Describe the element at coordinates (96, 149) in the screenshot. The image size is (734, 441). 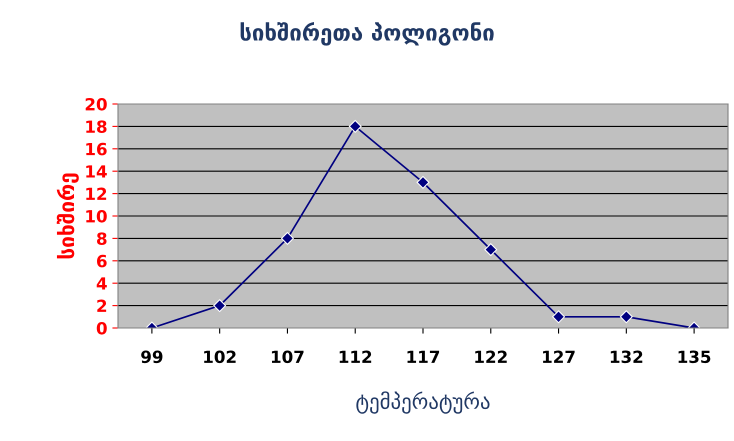
I see `y-tick-label: 16` at that location.